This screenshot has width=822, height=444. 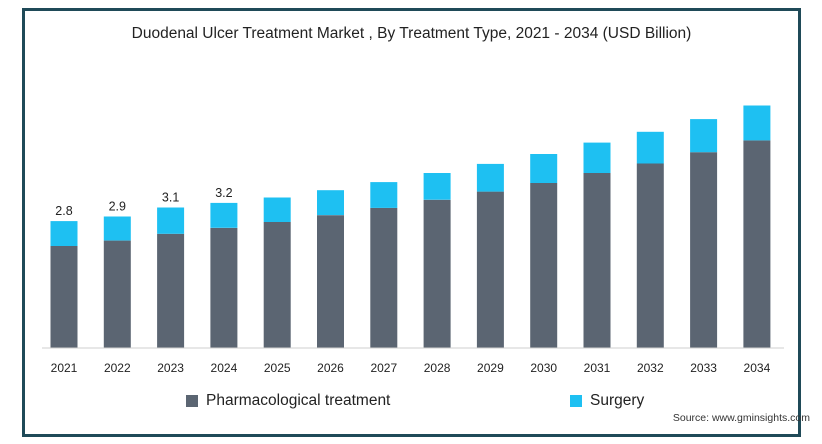 What do you see at coordinates (576, 401) in the screenshot?
I see `legend-swatch-surgery` at bounding box center [576, 401].